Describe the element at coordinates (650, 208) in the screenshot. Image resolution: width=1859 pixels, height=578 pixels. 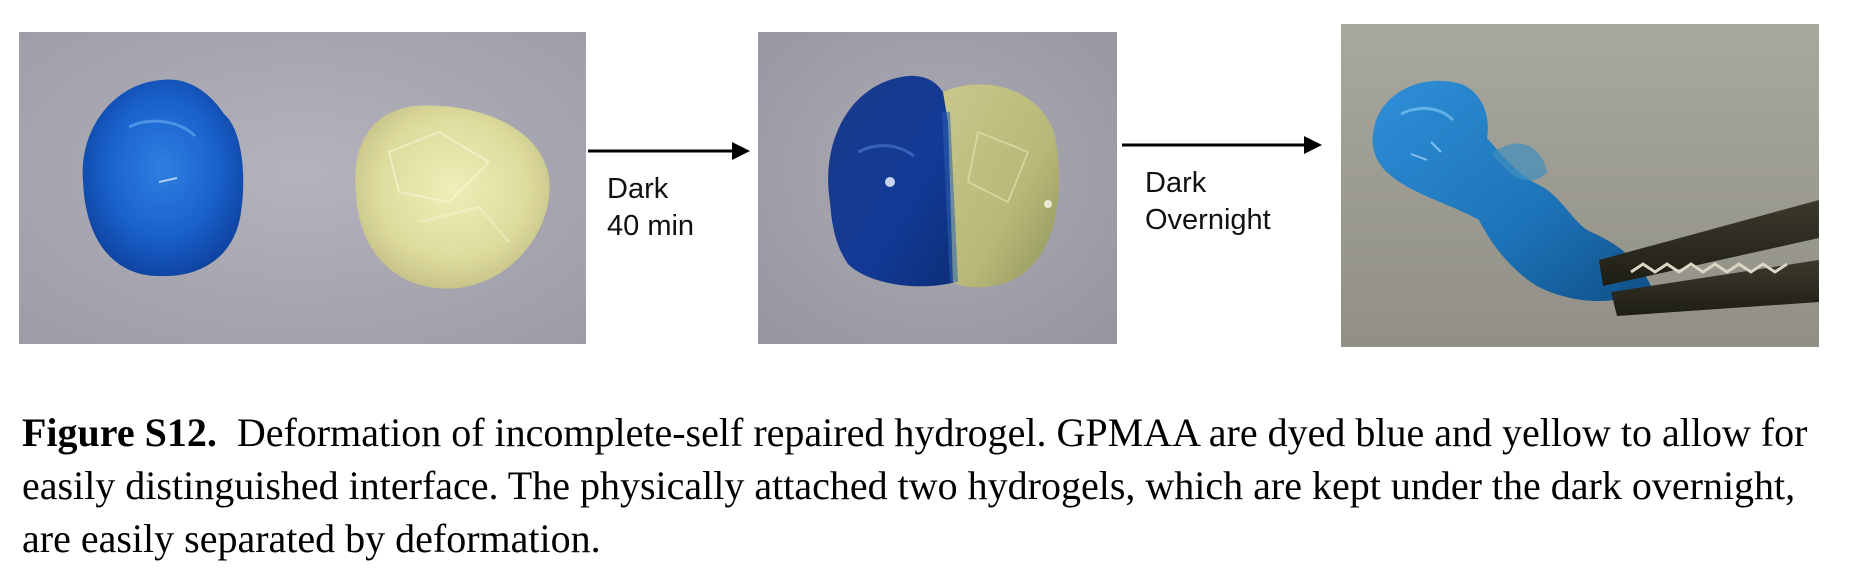
I see `step-label-dark-40min: Dark 40 min` at that location.